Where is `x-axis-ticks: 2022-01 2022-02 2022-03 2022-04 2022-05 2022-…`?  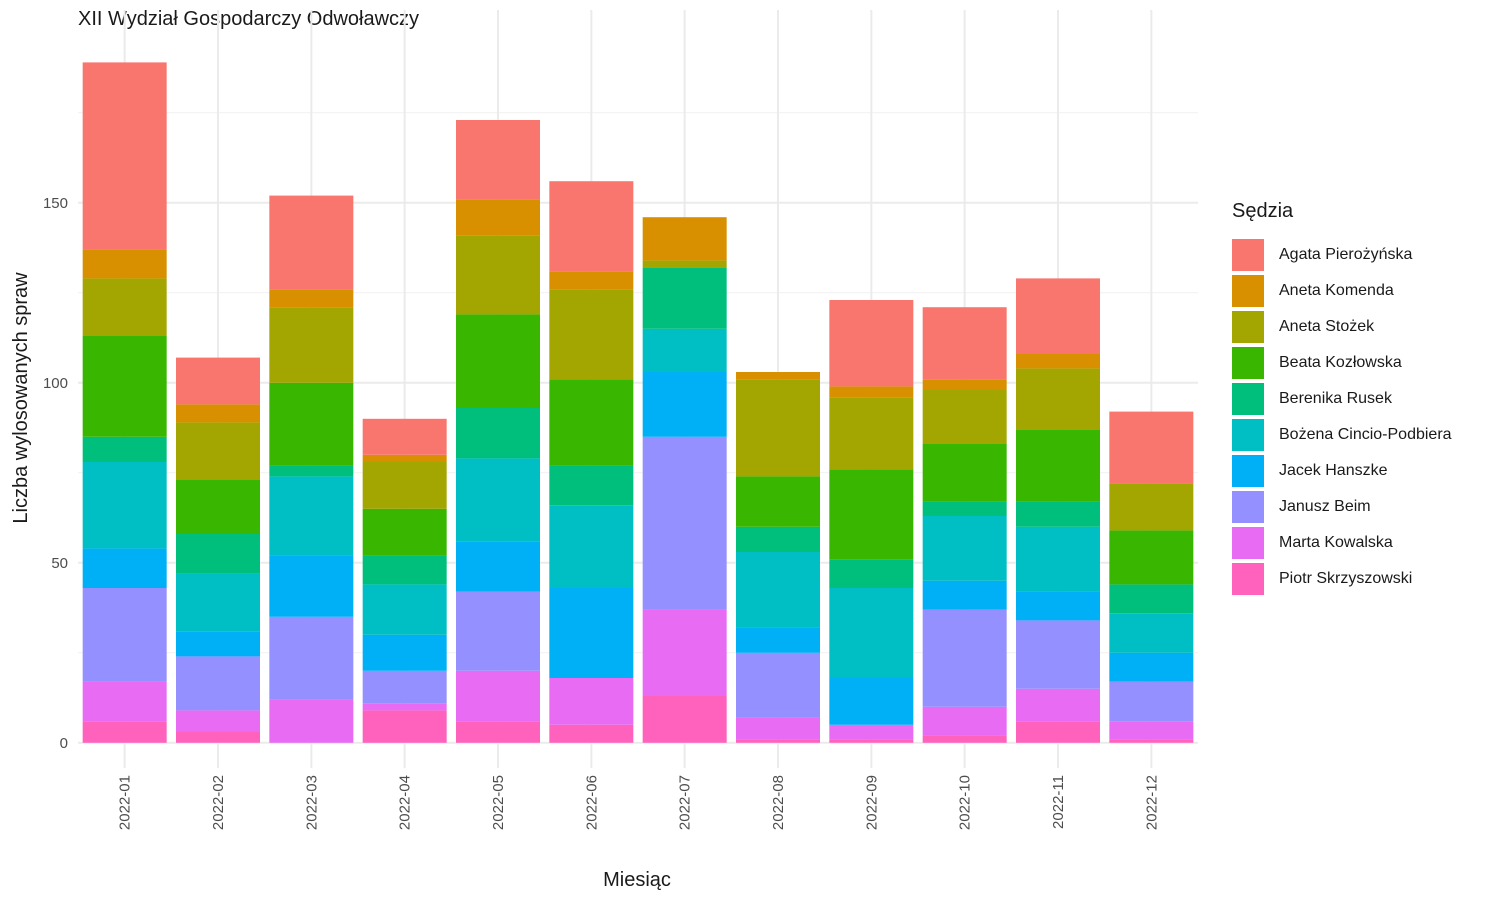 x-axis-ticks: 2022-01 2022-02 2022-03 2022-04 2022-05 2022-… is located at coordinates (639, 802).